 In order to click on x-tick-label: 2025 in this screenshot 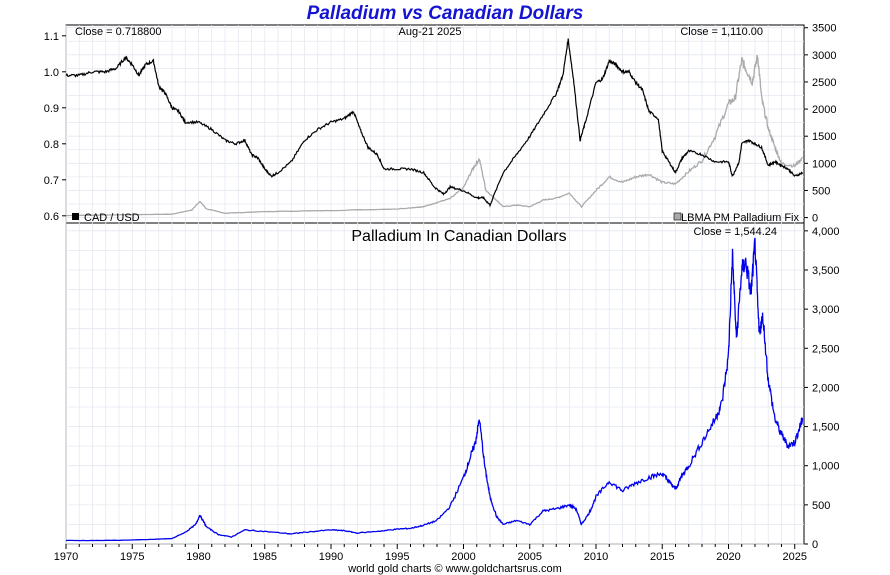, I will do `click(794, 557)`.